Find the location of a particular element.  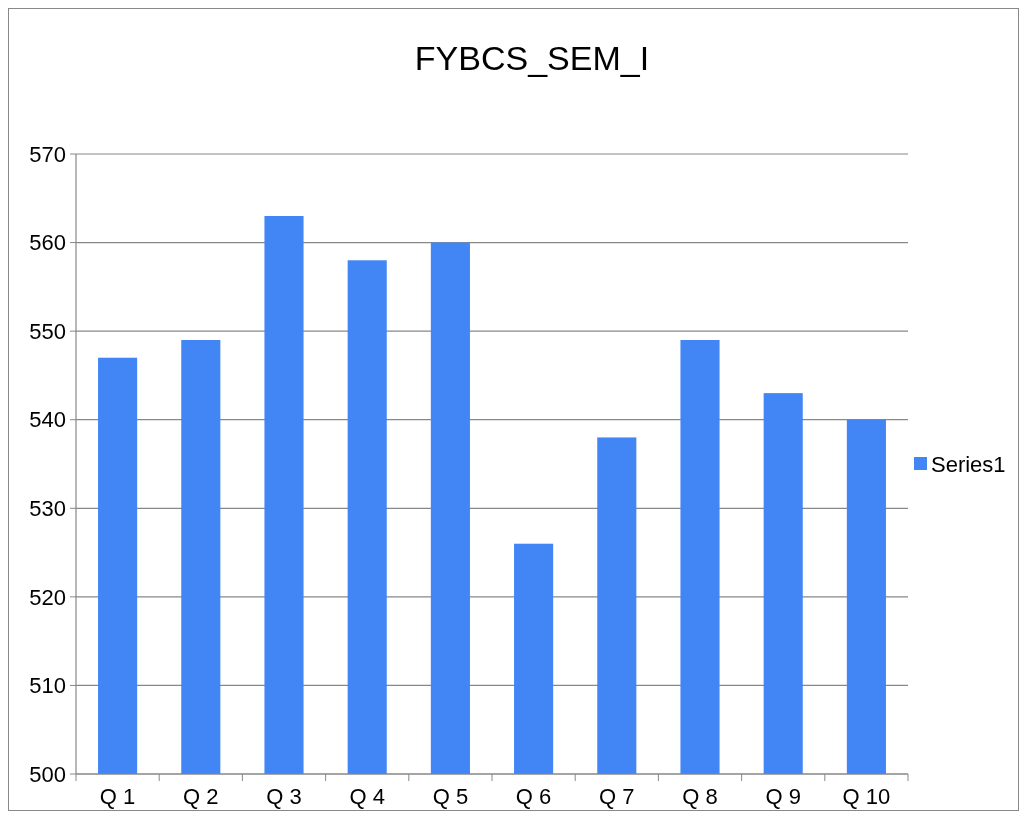

y-tick-label: 570 is located at coordinates (47, 154).